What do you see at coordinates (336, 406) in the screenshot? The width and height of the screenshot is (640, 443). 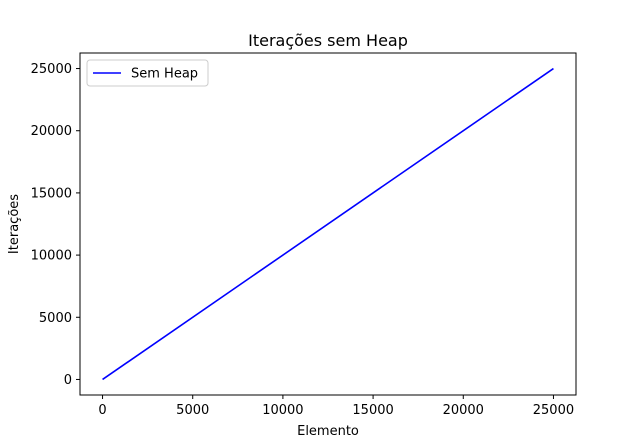 I see `x-axis-ticks: 0 5000 10000 15000 20000 25000` at bounding box center [336, 406].